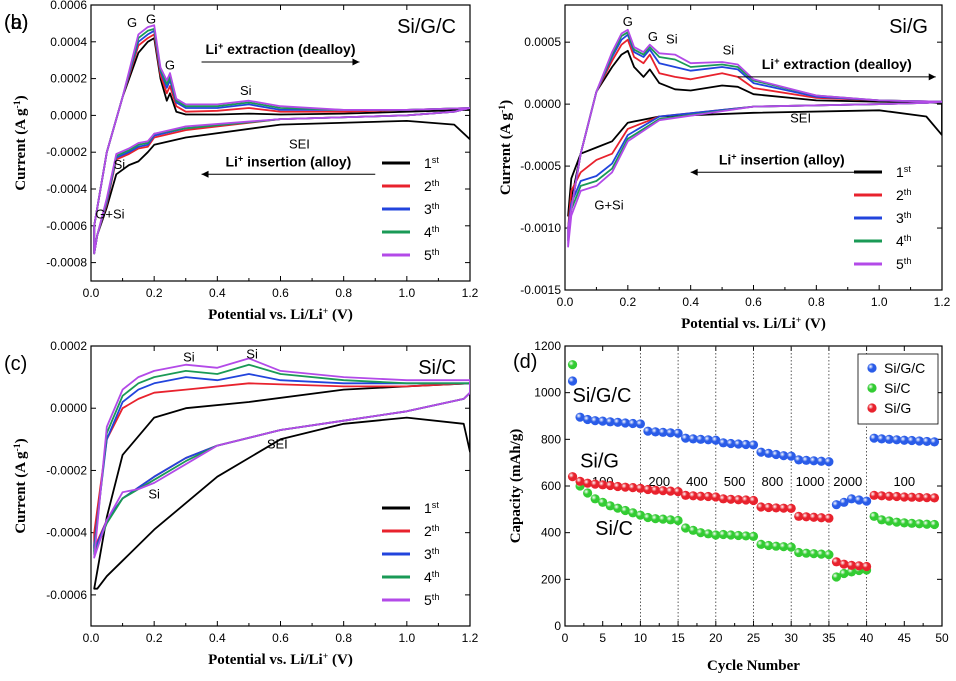 The width and height of the screenshot is (956, 681). Describe the element at coordinates (406, 638) in the screenshot. I see `x-tick-label: 1.0` at that location.